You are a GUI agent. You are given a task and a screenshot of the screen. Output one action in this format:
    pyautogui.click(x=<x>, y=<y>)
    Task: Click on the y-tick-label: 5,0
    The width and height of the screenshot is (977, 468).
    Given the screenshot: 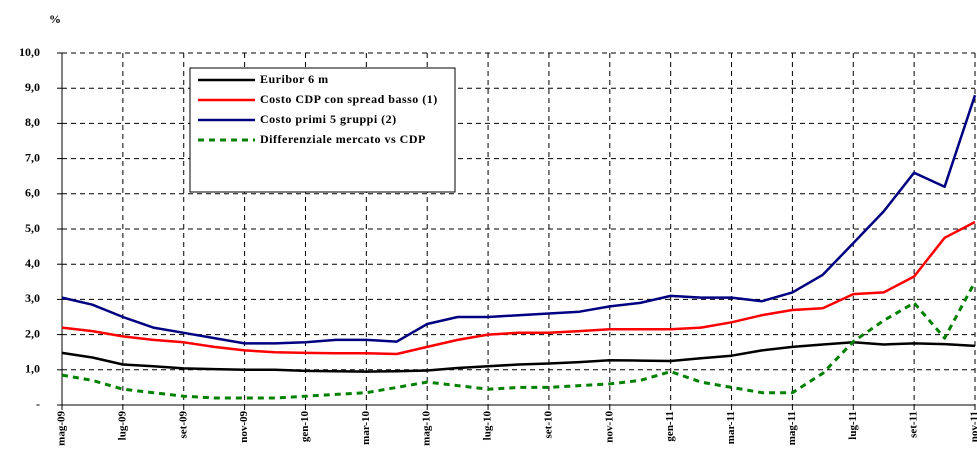 What is the action you would take?
    pyautogui.click(x=32, y=228)
    